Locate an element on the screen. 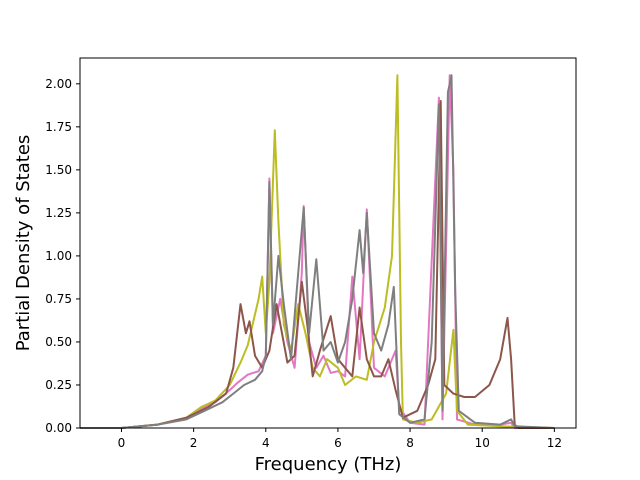  y-tick-label: 1.00 is located at coordinates (58, 256).